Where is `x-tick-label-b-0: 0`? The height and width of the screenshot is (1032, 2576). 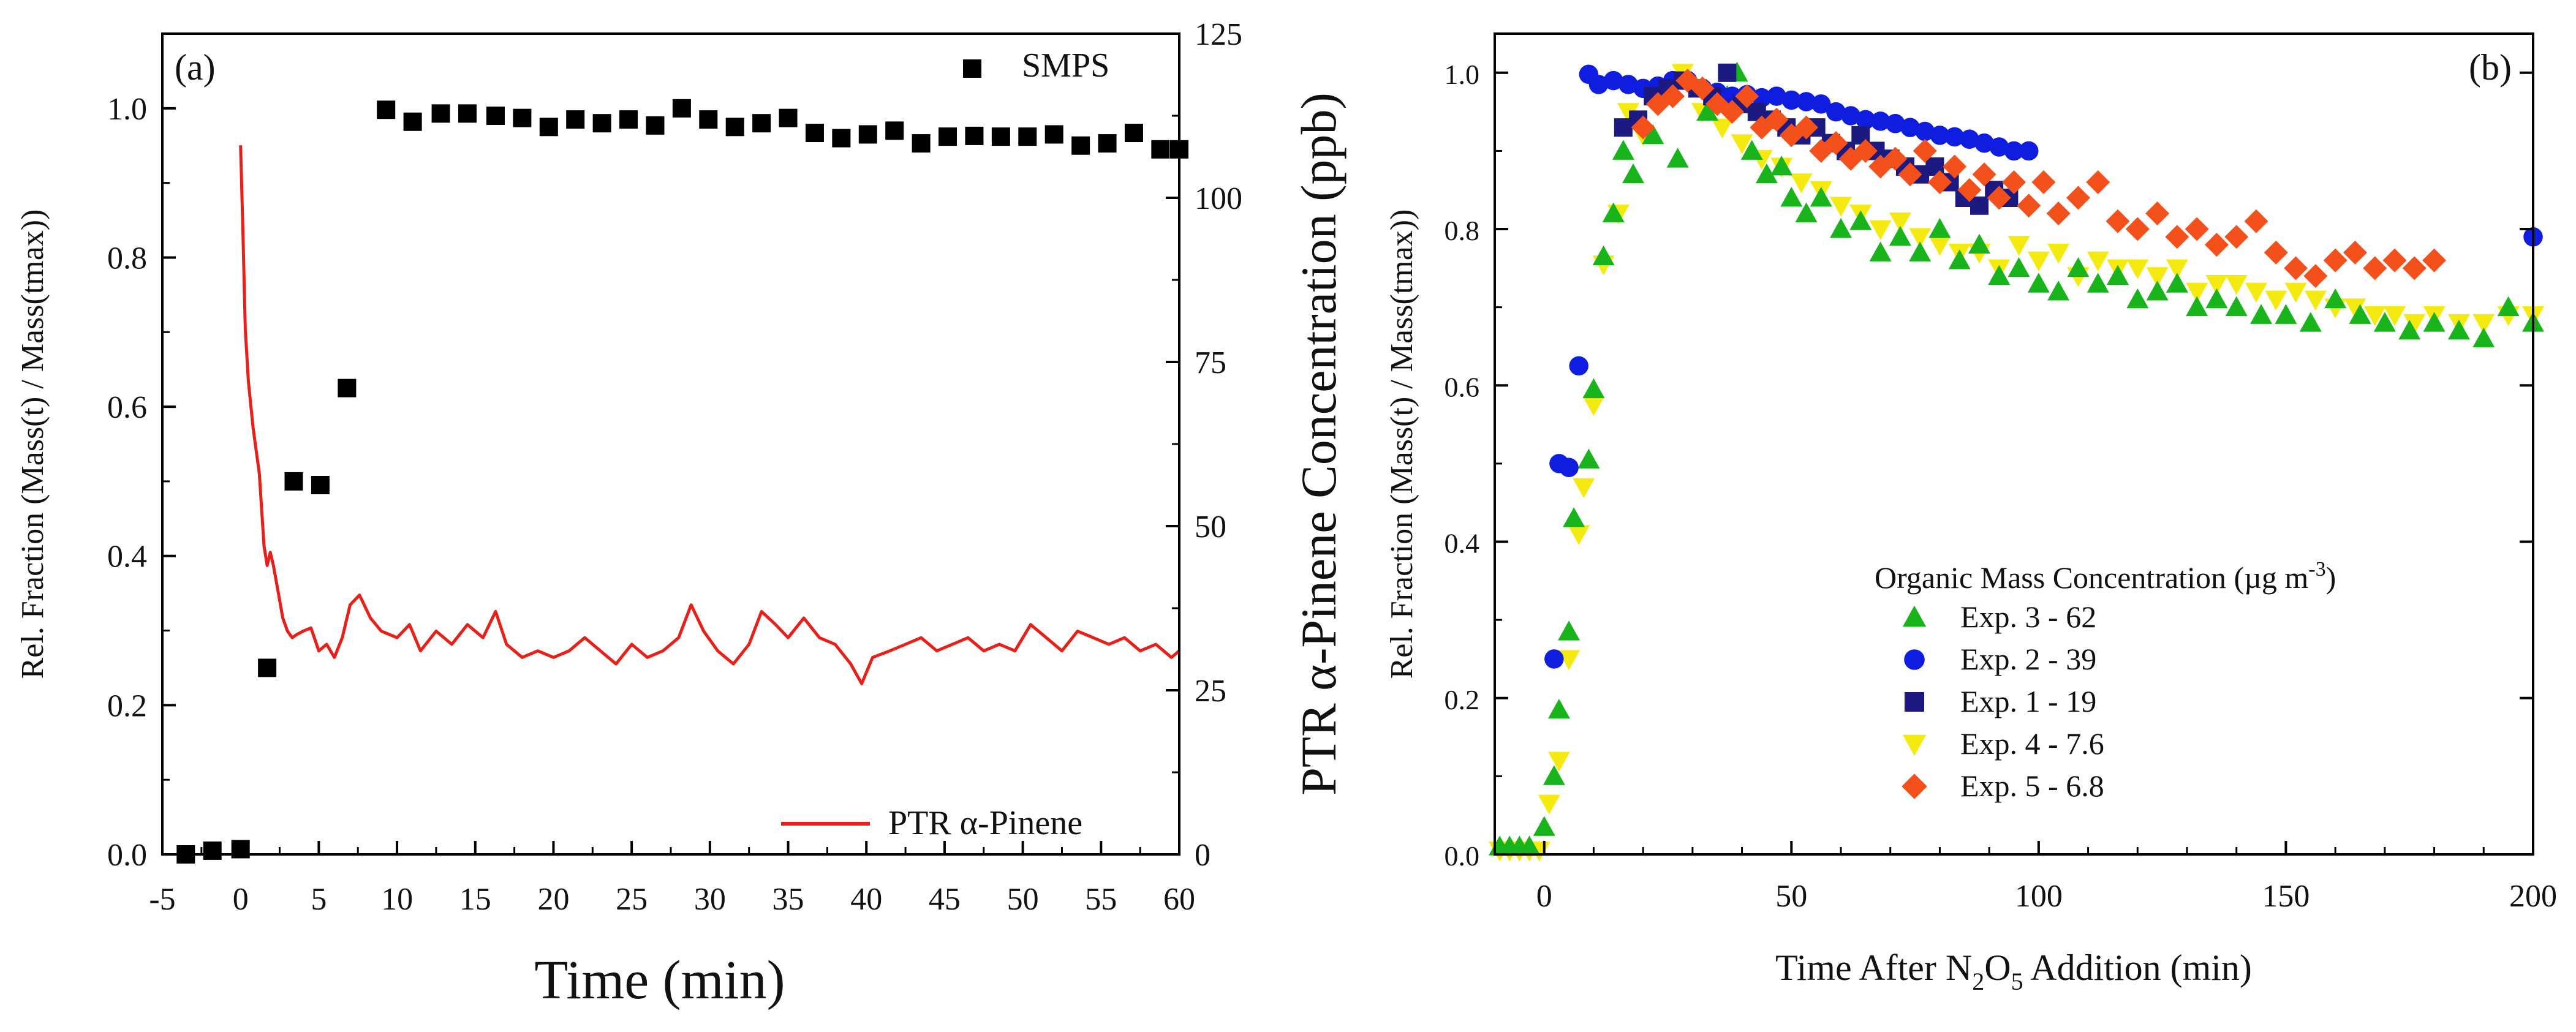 x-tick-label-b-0: 0 is located at coordinates (1544, 896).